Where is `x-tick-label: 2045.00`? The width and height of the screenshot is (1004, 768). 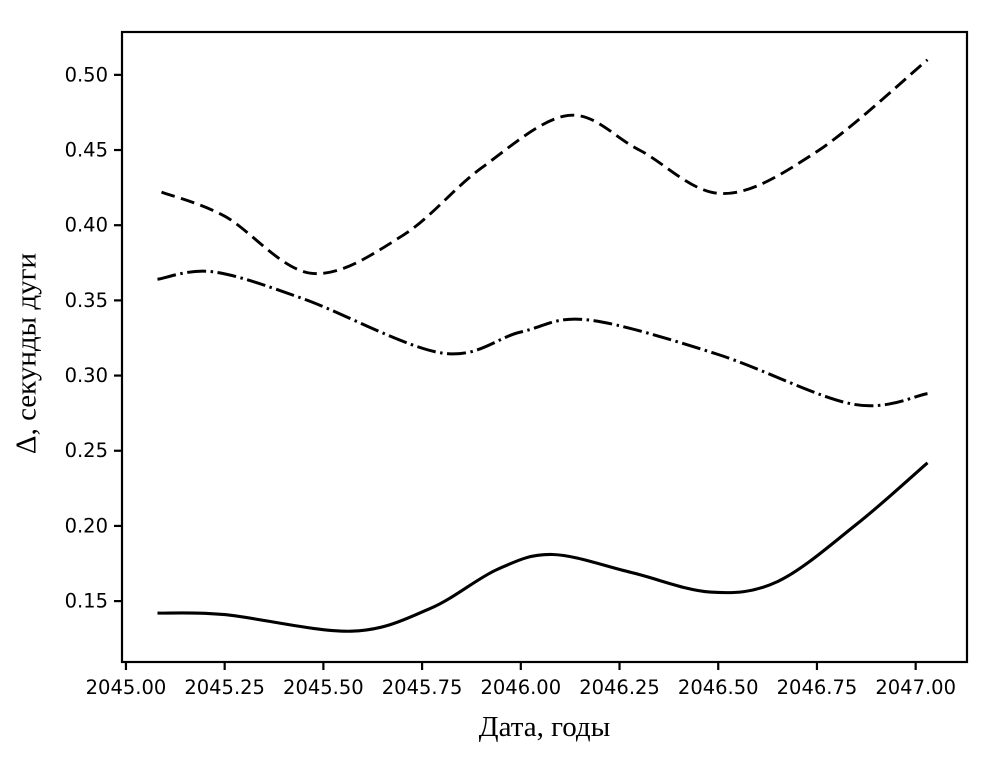 x-tick-label: 2045.00 is located at coordinates (126, 687).